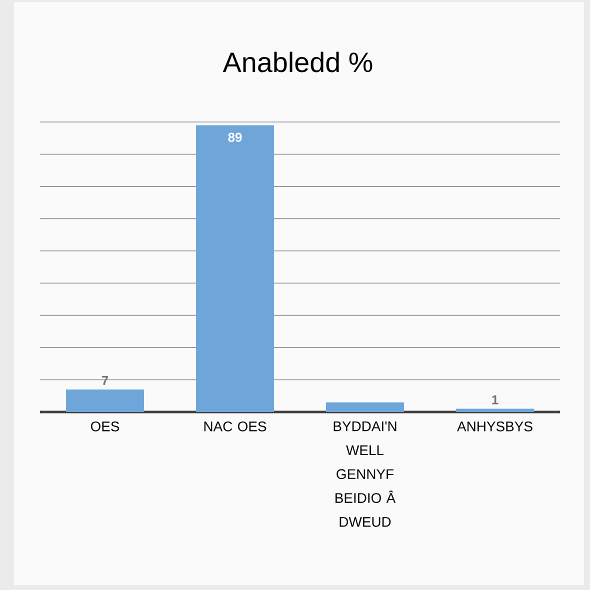 The image size is (590, 590). What do you see at coordinates (494, 426) in the screenshot?
I see `x-tick-label: ANHYSBYS` at bounding box center [494, 426].